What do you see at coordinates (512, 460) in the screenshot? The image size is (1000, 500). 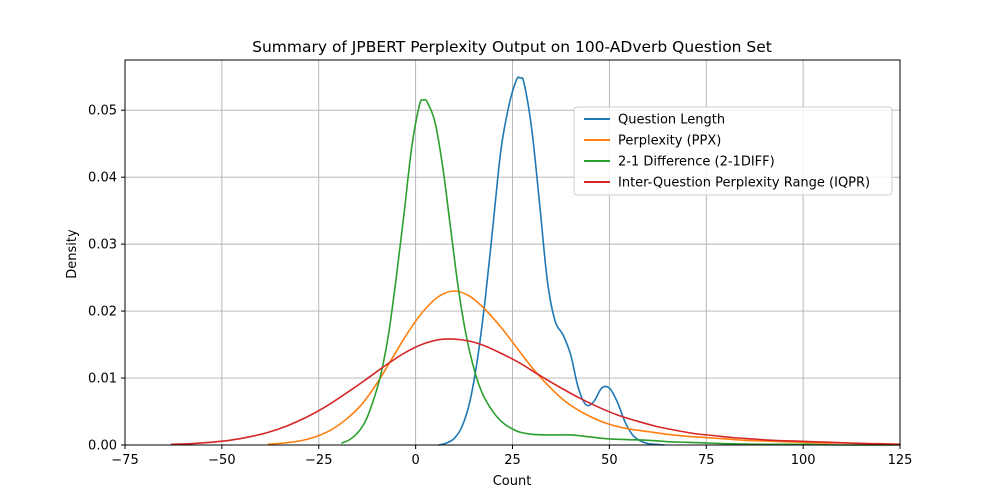 I see `x-tick-label-4: 25` at bounding box center [512, 460].